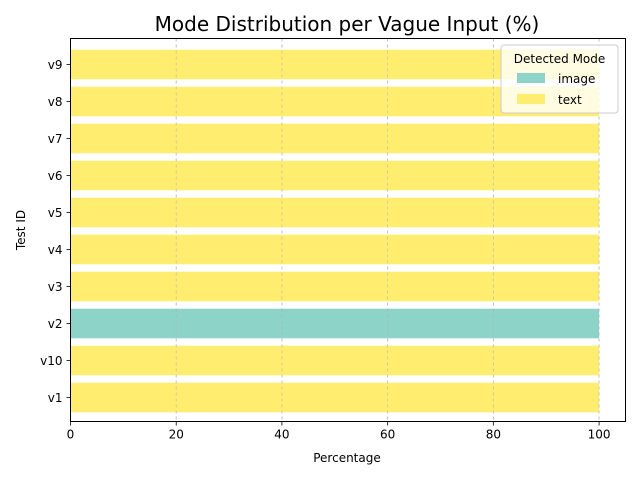  Describe the element at coordinates (55, 213) in the screenshot. I see `y-tick-label: v5` at that location.